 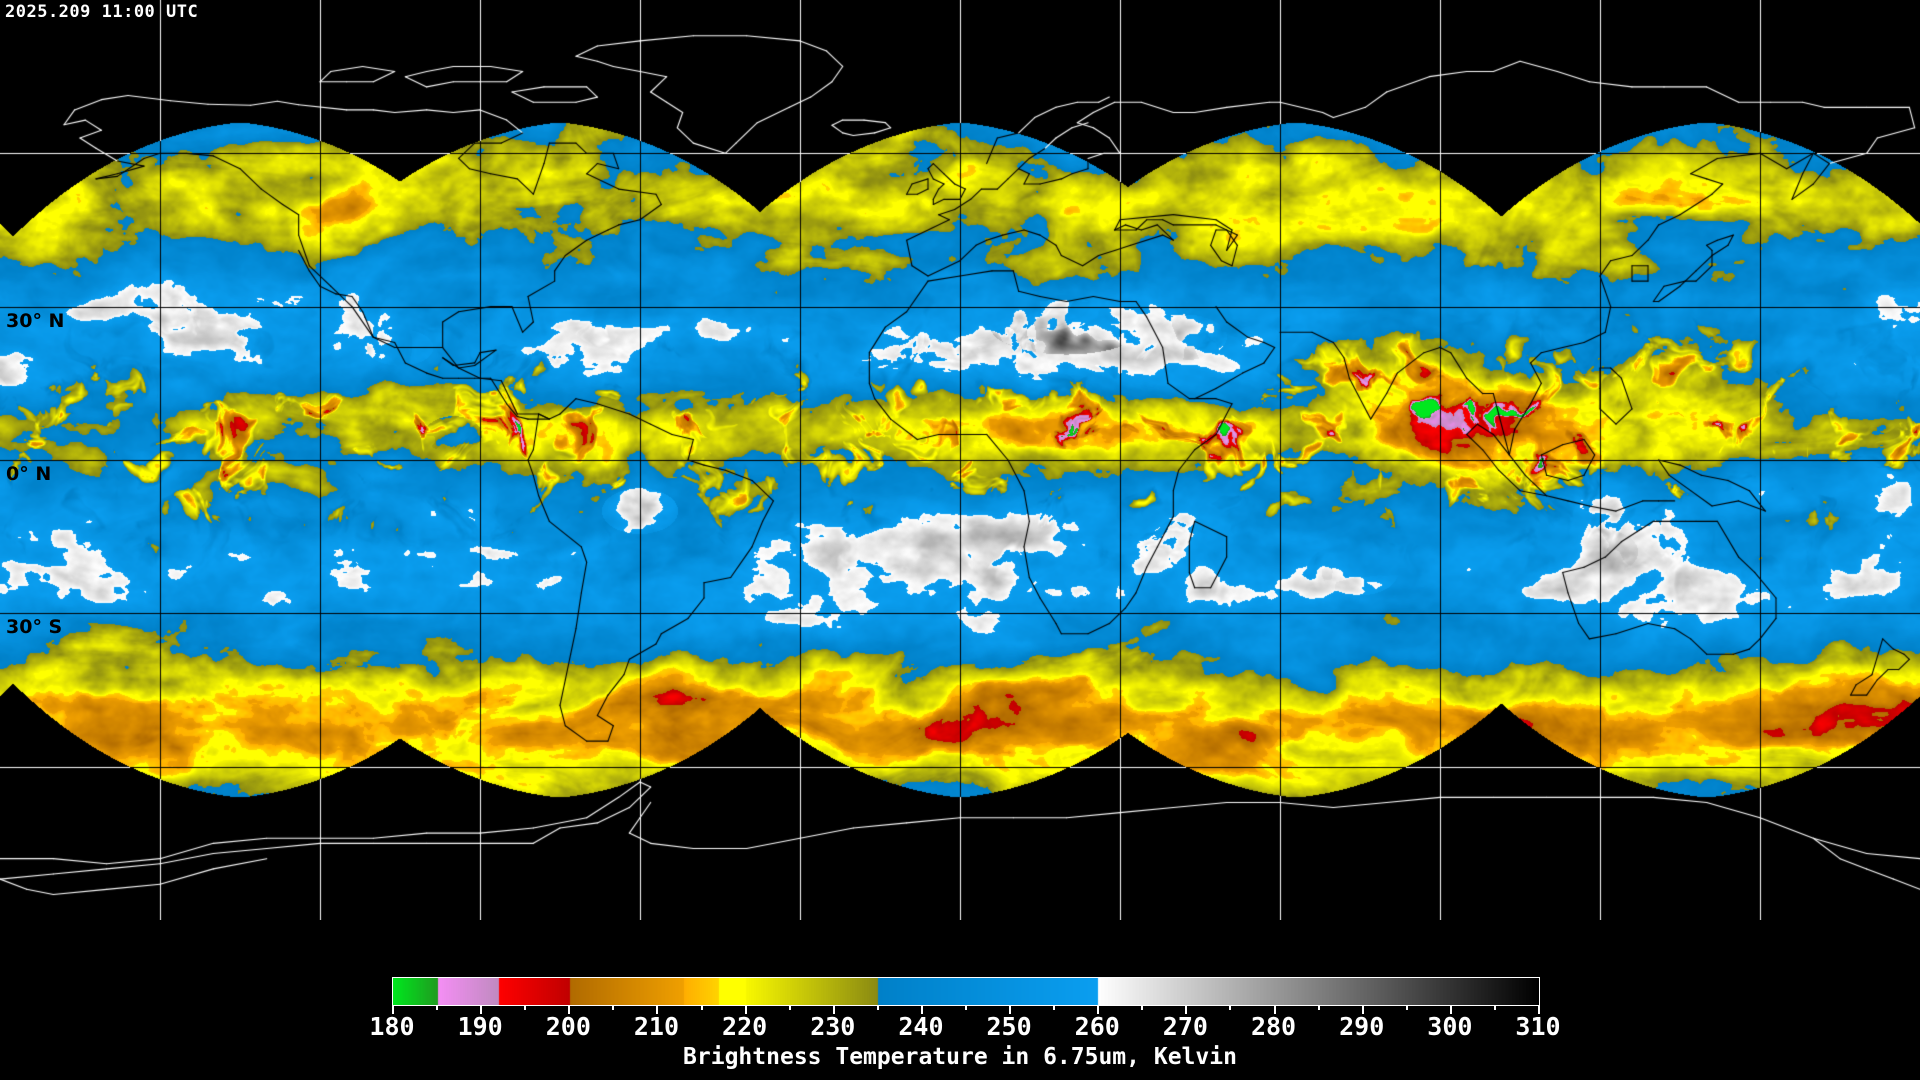 What do you see at coordinates (960, 1057) in the screenshot?
I see `colorbar-title: Brightness Temperature in 6.75um, Kelvin` at bounding box center [960, 1057].